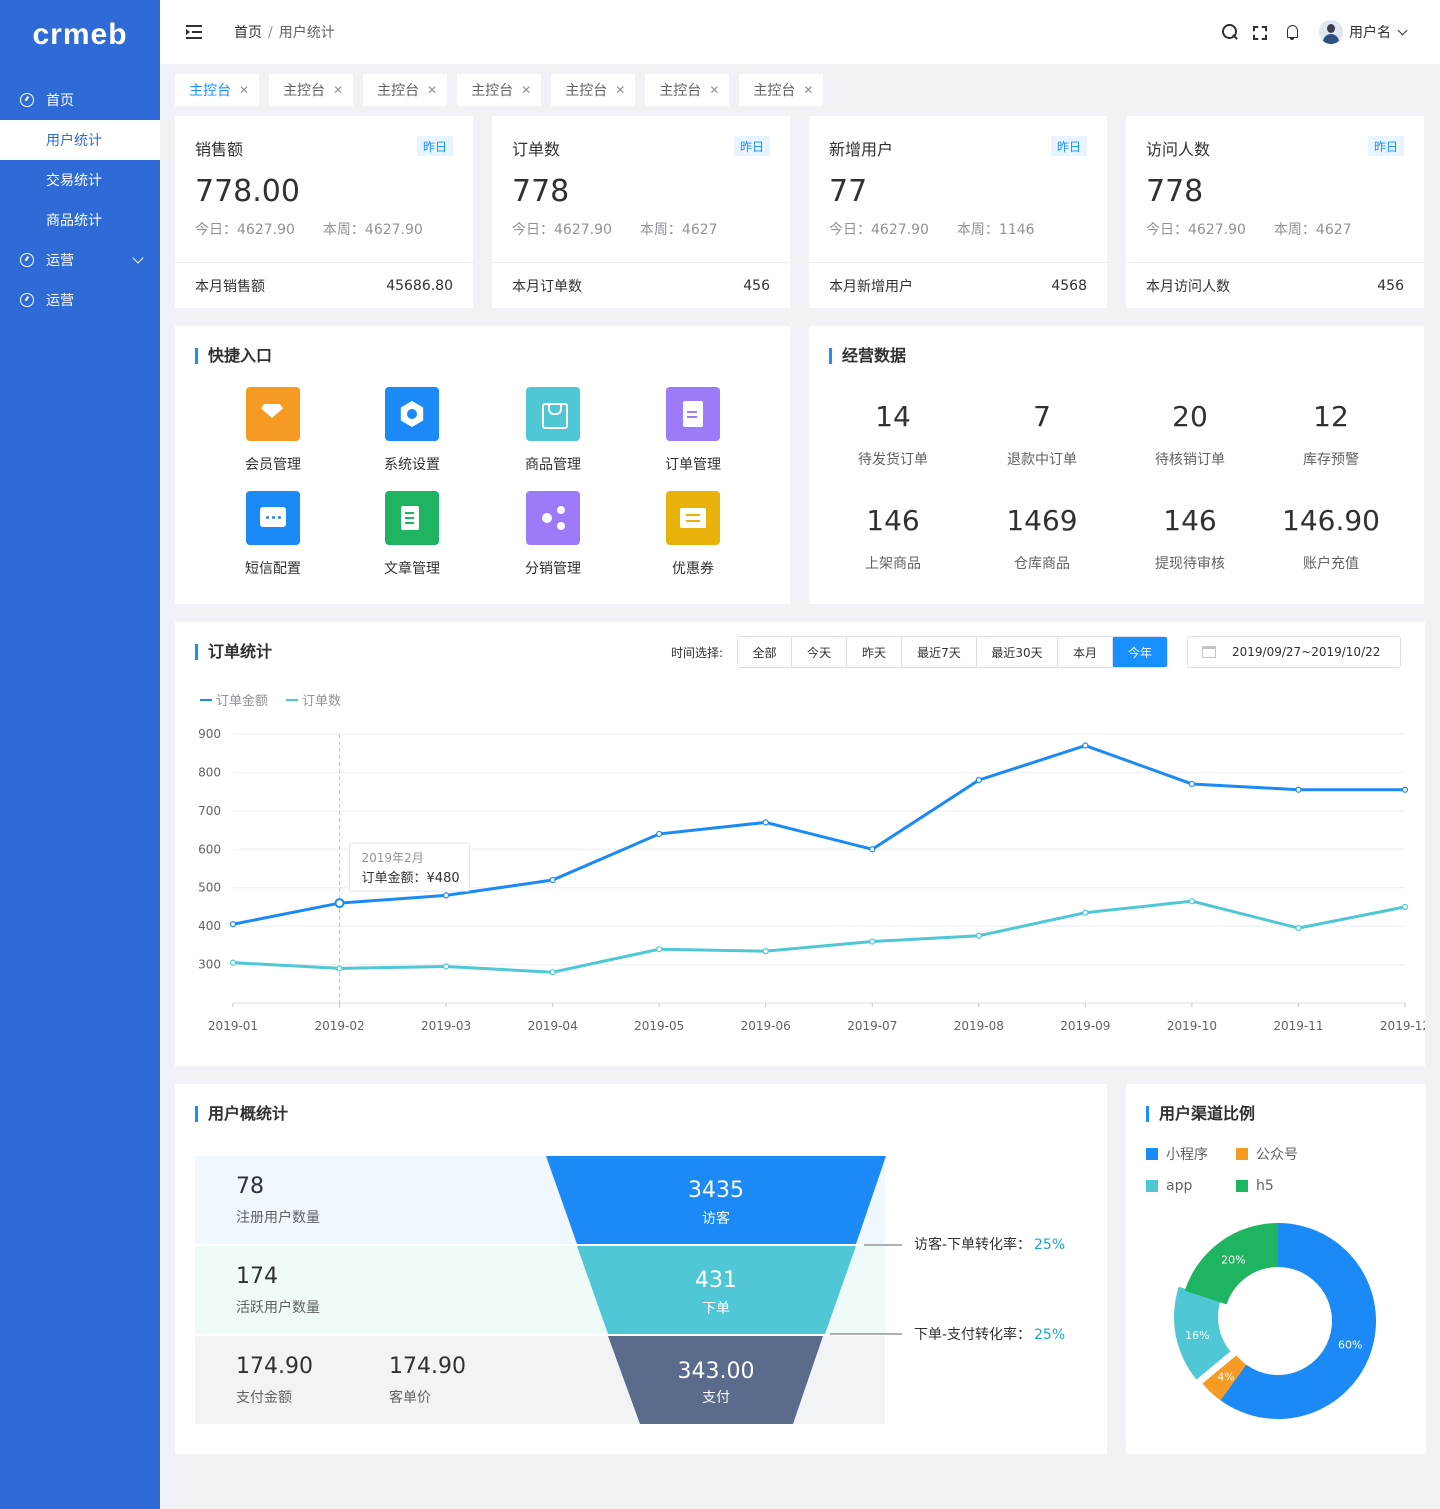  I want to click on breadcrumb-home: 首页, so click(248, 33).